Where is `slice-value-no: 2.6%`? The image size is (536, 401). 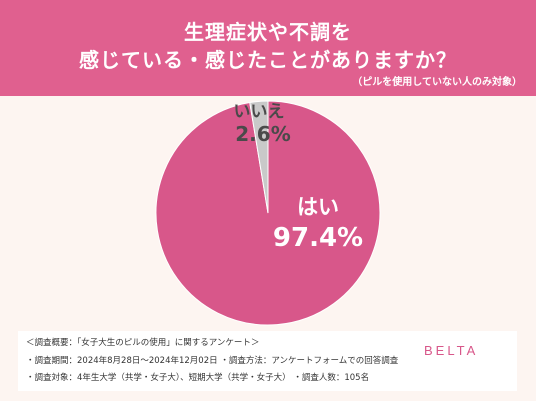 slice-value-no: 2.6% is located at coordinates (262, 134).